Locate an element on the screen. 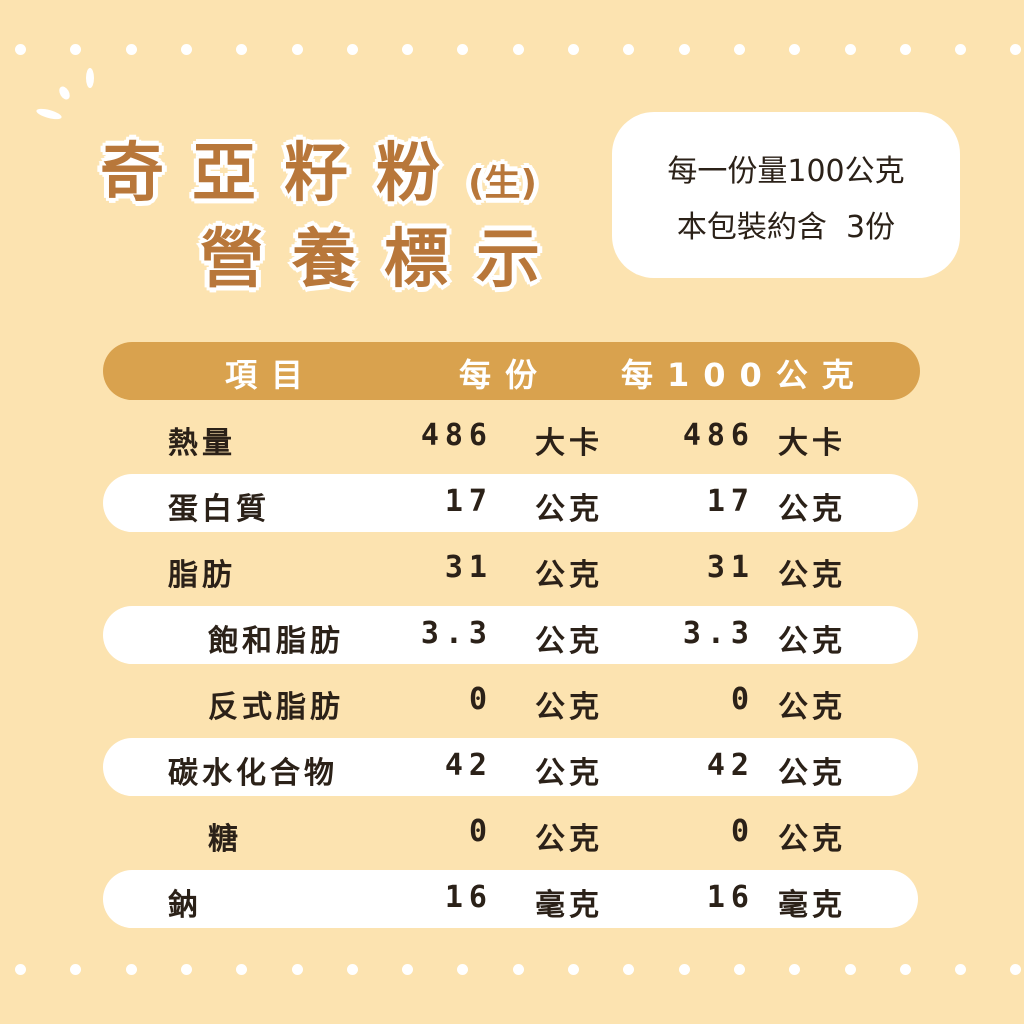 This screenshot has height=1024, width=1024. nutrient-name: 反式脂肪 is located at coordinates (276, 707).